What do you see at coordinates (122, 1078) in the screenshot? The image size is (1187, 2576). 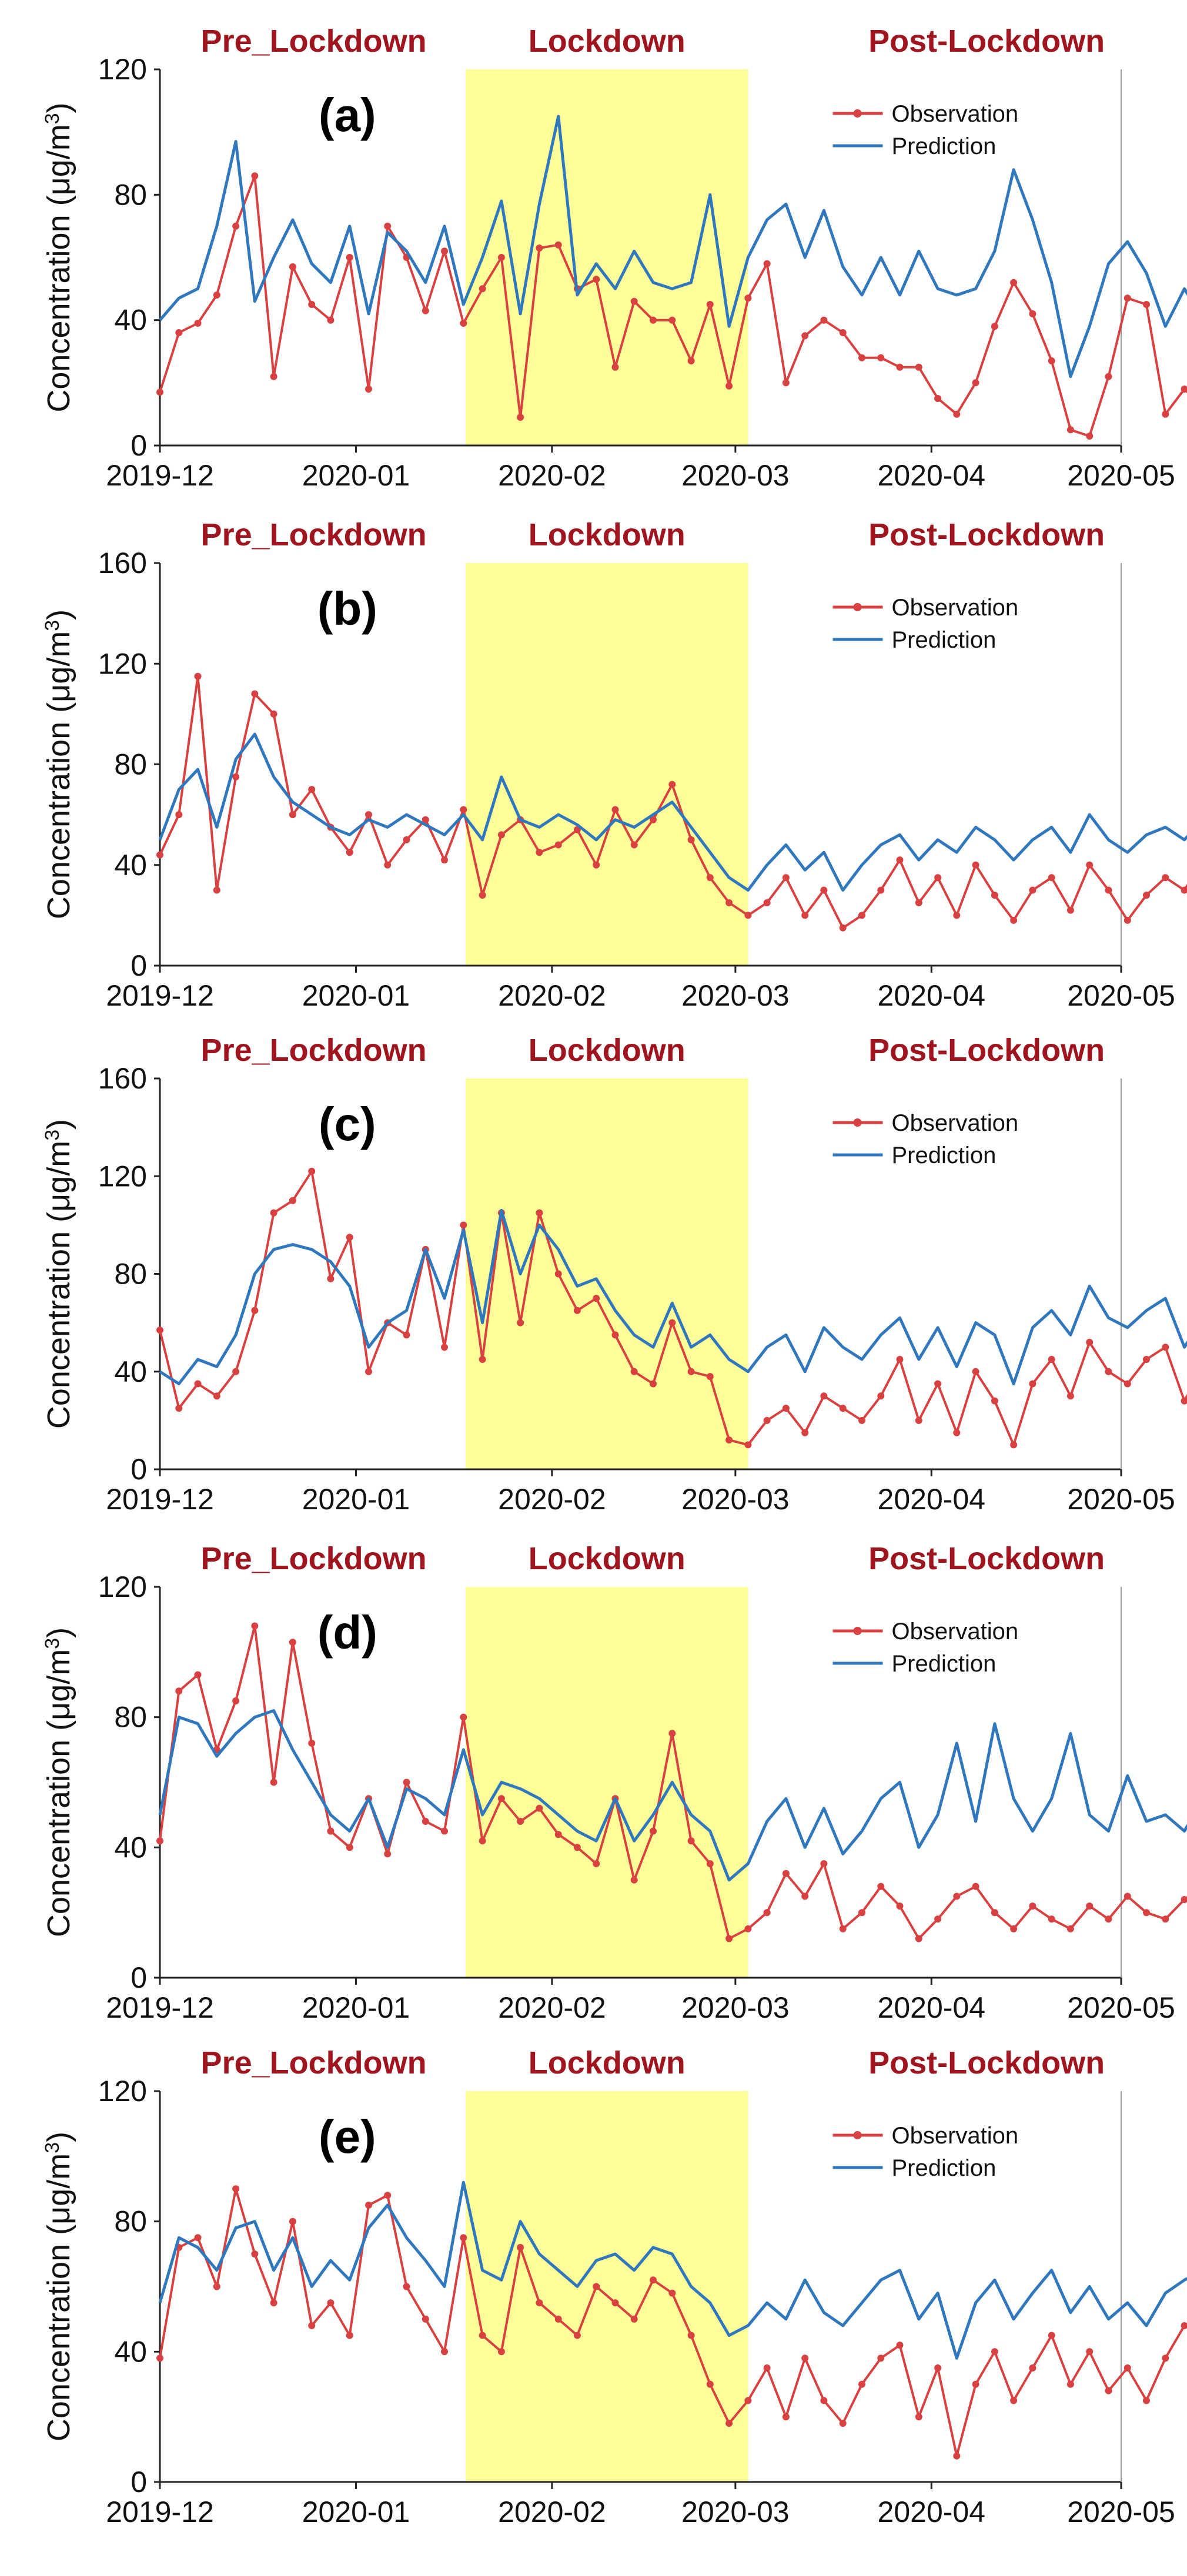 I see `y-tick-label: 160` at bounding box center [122, 1078].